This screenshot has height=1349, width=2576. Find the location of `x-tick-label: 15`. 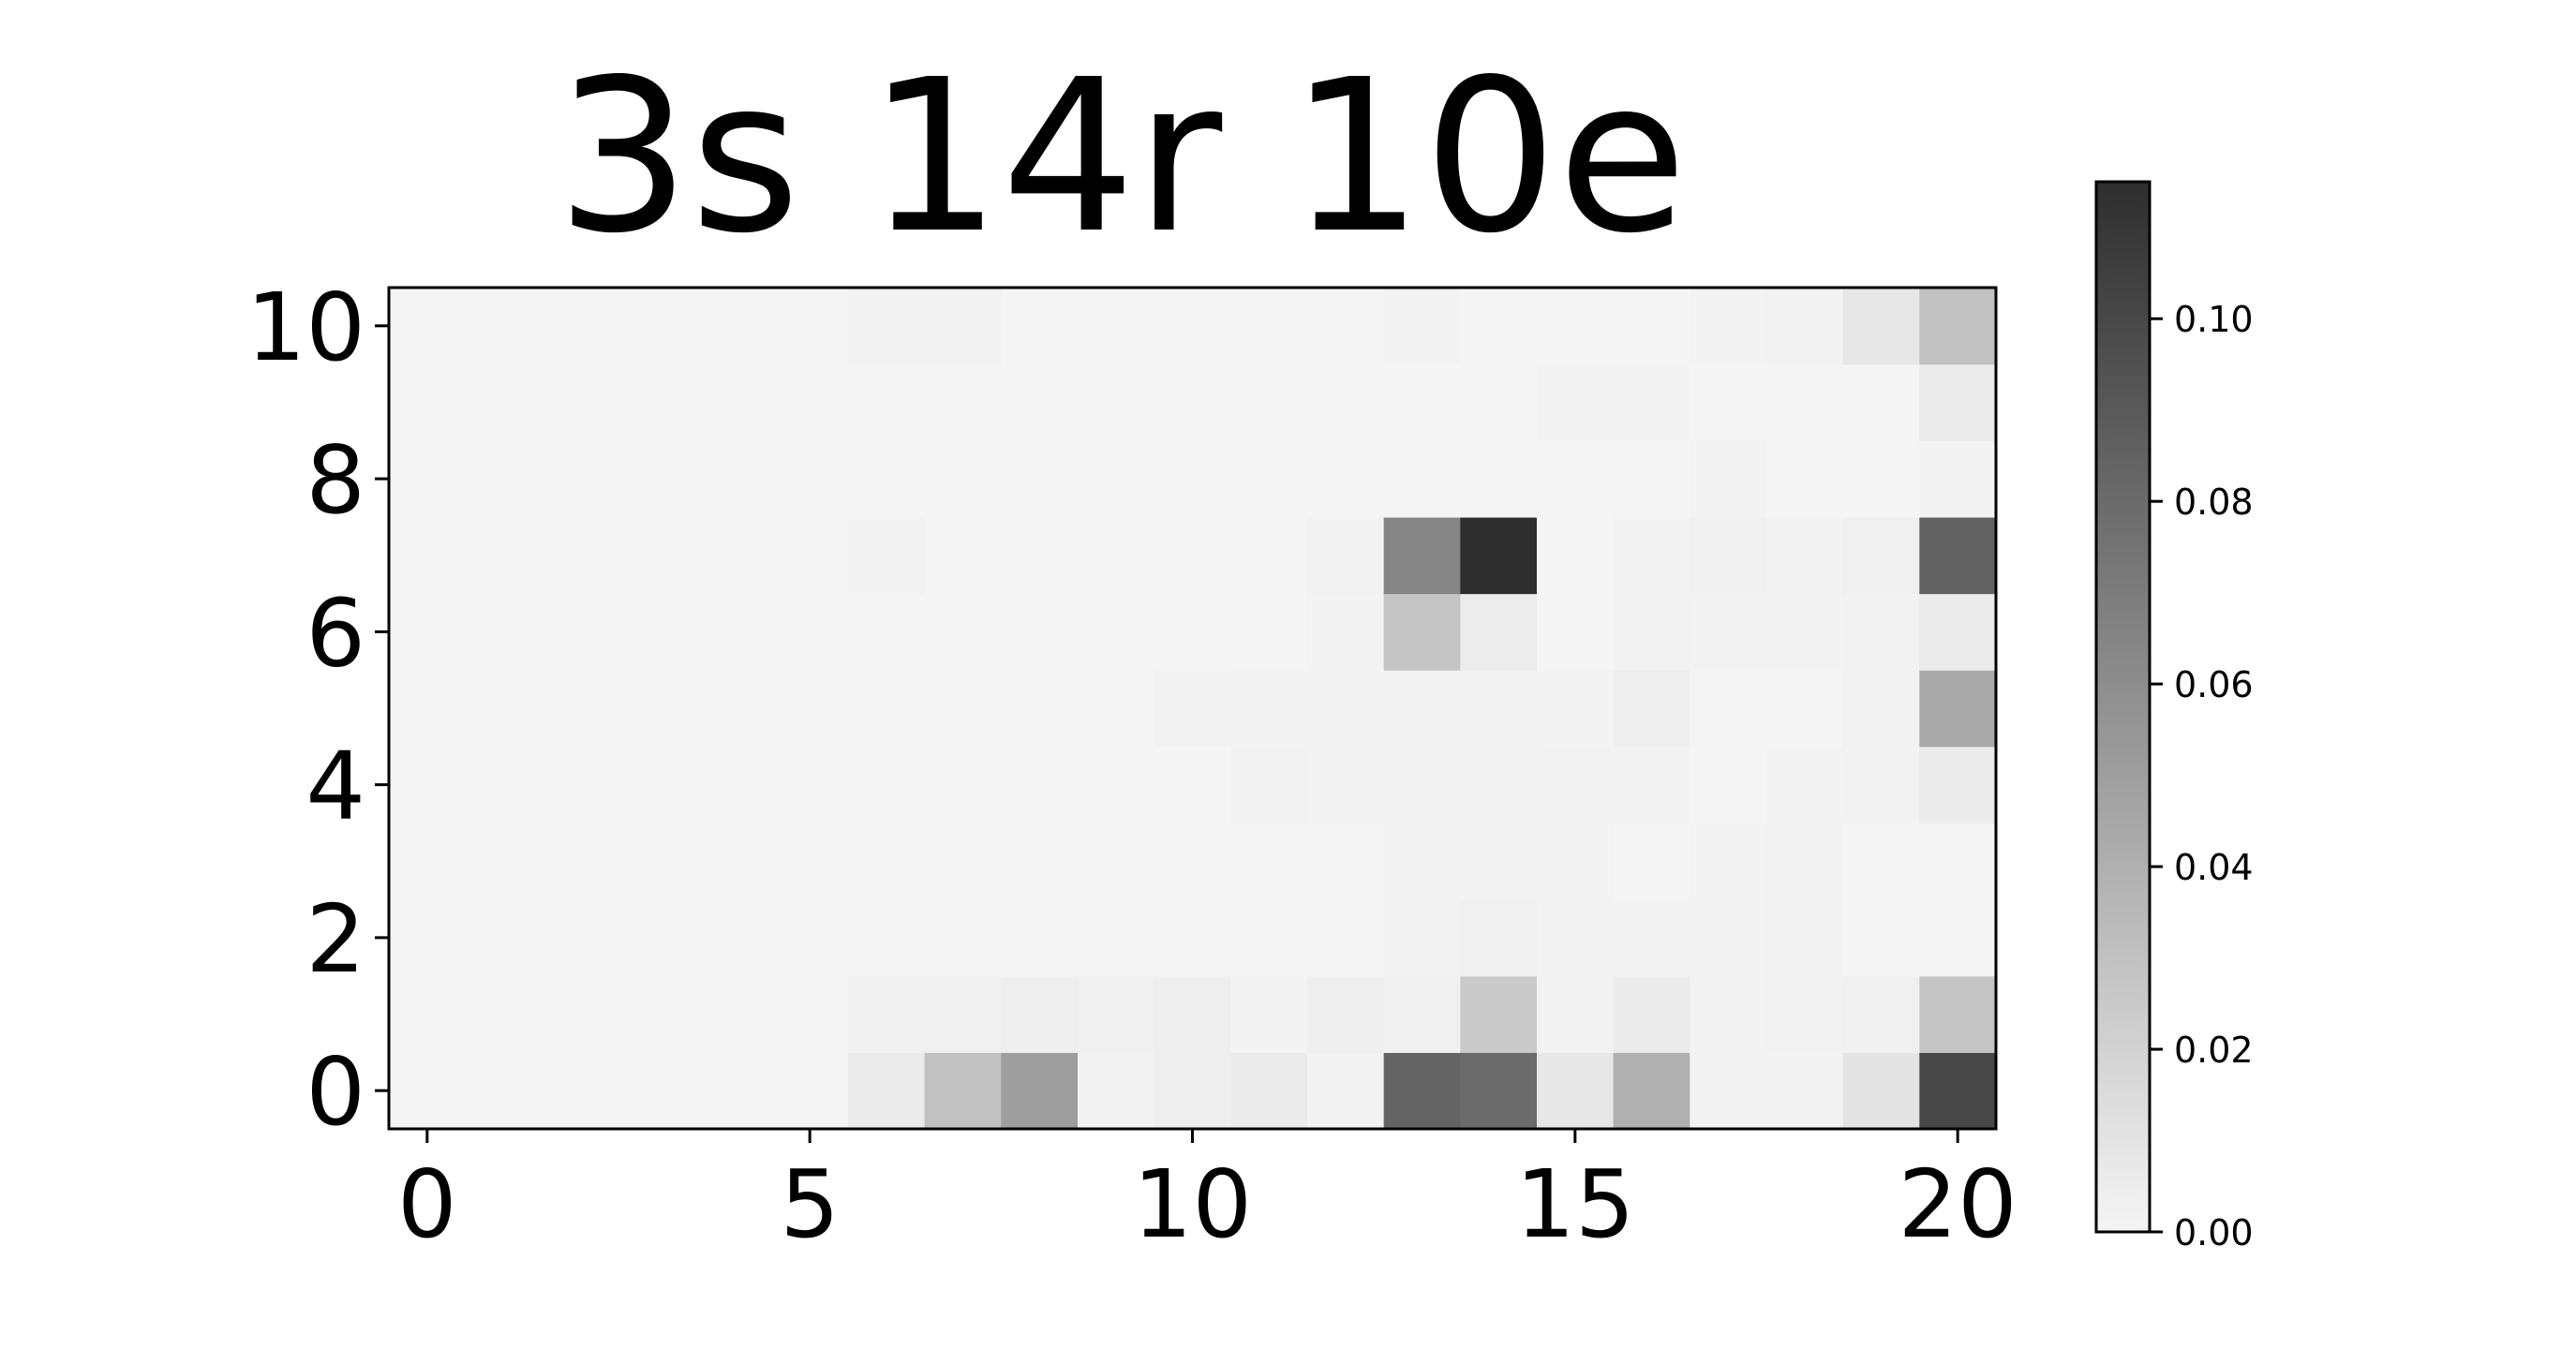

x-tick-label: 15 is located at coordinates (1574, 1204).